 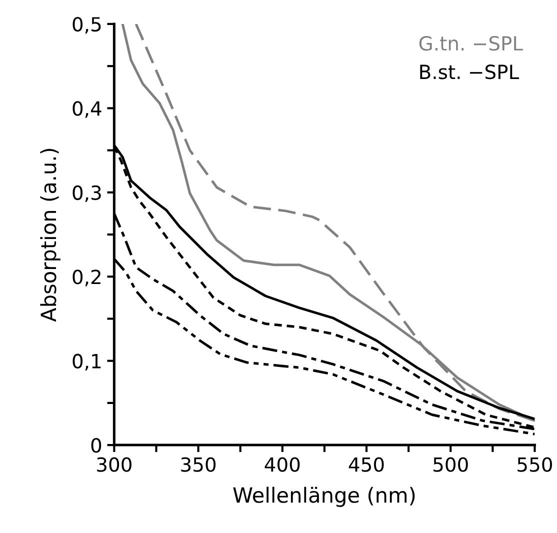 What do you see at coordinates (86, 25) in the screenshot?
I see `y-tick-label: 0,5` at bounding box center [86, 25].